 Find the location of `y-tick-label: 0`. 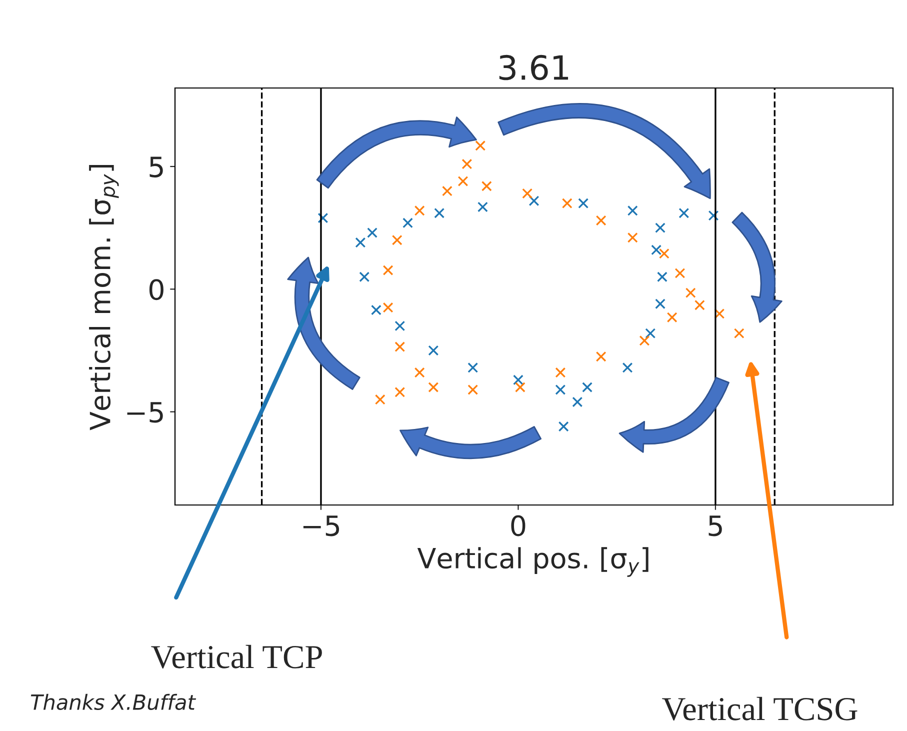

y-tick-label: 0 is located at coordinates (156, 289).